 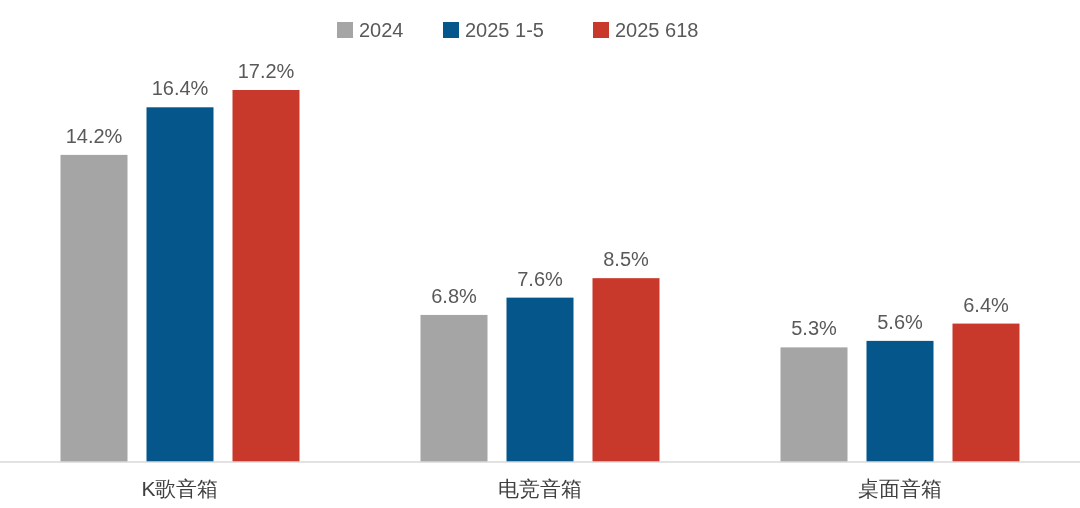 What do you see at coordinates (180, 488) in the screenshot?
I see `x-tick-label: K歌音箱` at bounding box center [180, 488].